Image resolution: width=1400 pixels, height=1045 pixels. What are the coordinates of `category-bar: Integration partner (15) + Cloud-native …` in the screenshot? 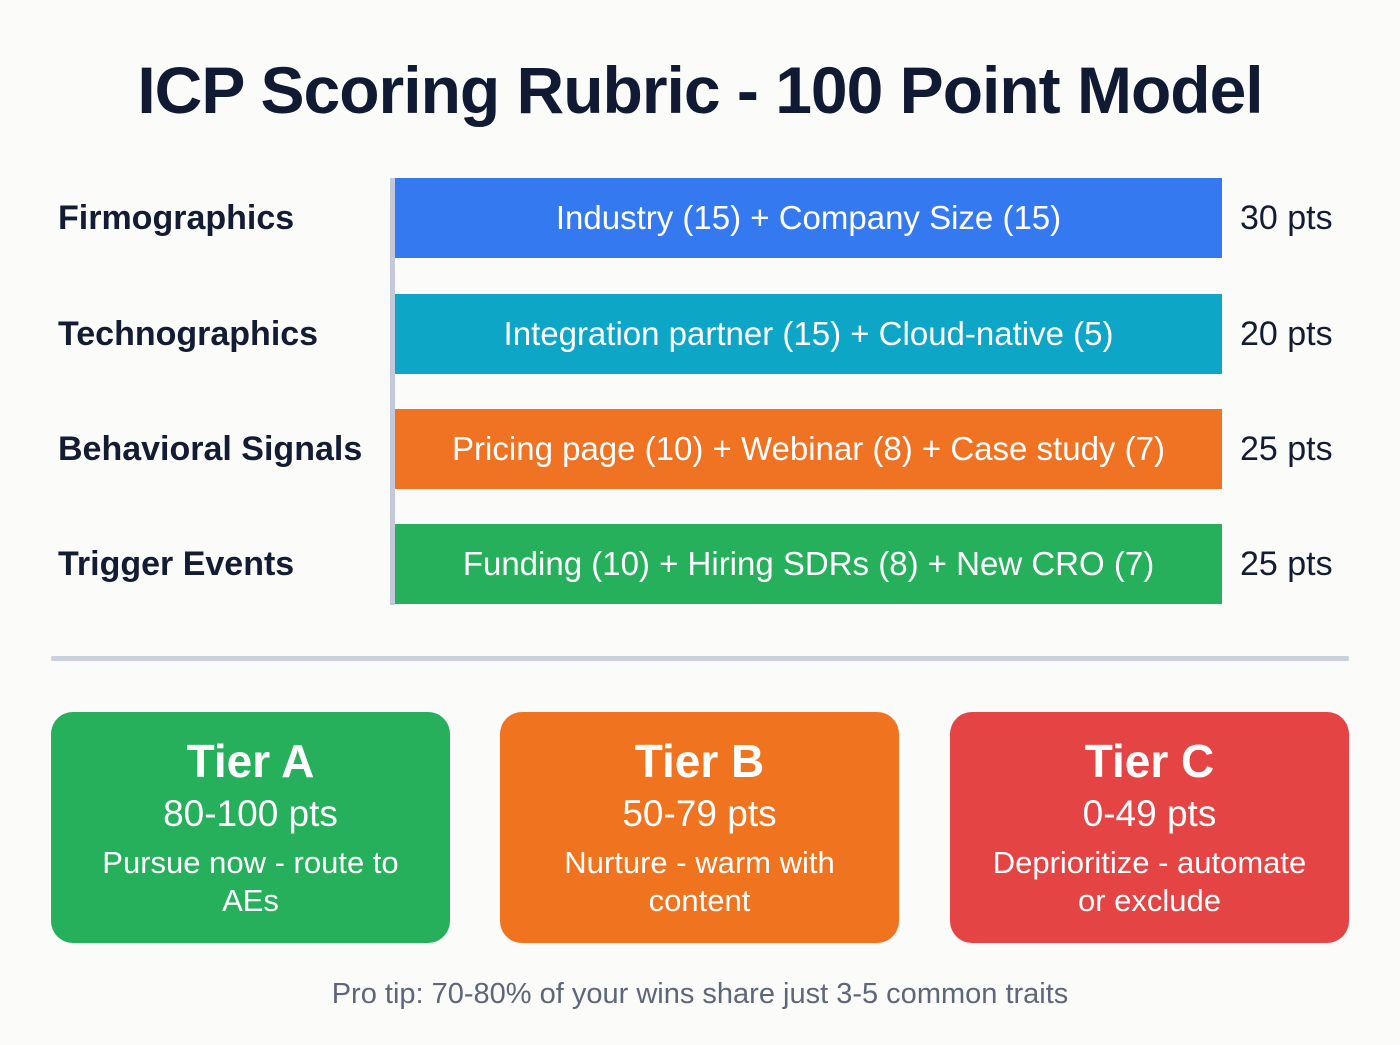 It's located at (808, 334).